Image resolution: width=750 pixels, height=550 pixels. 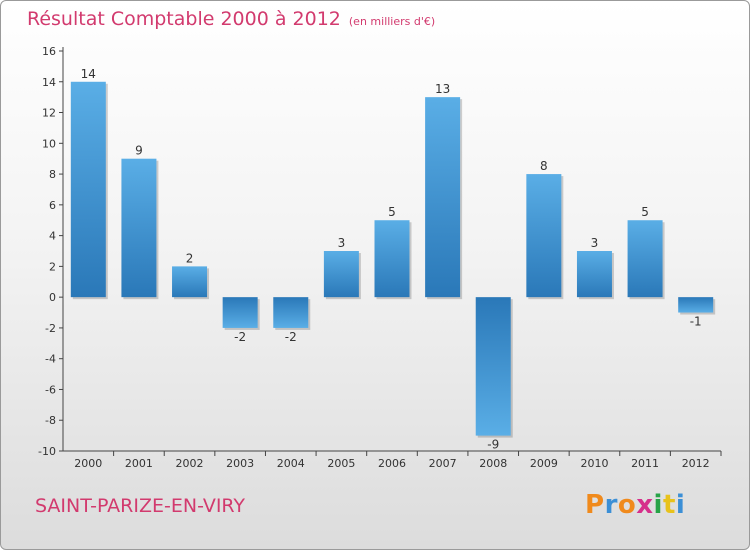 I want to click on logo-letter: x, so click(x=645, y=505).